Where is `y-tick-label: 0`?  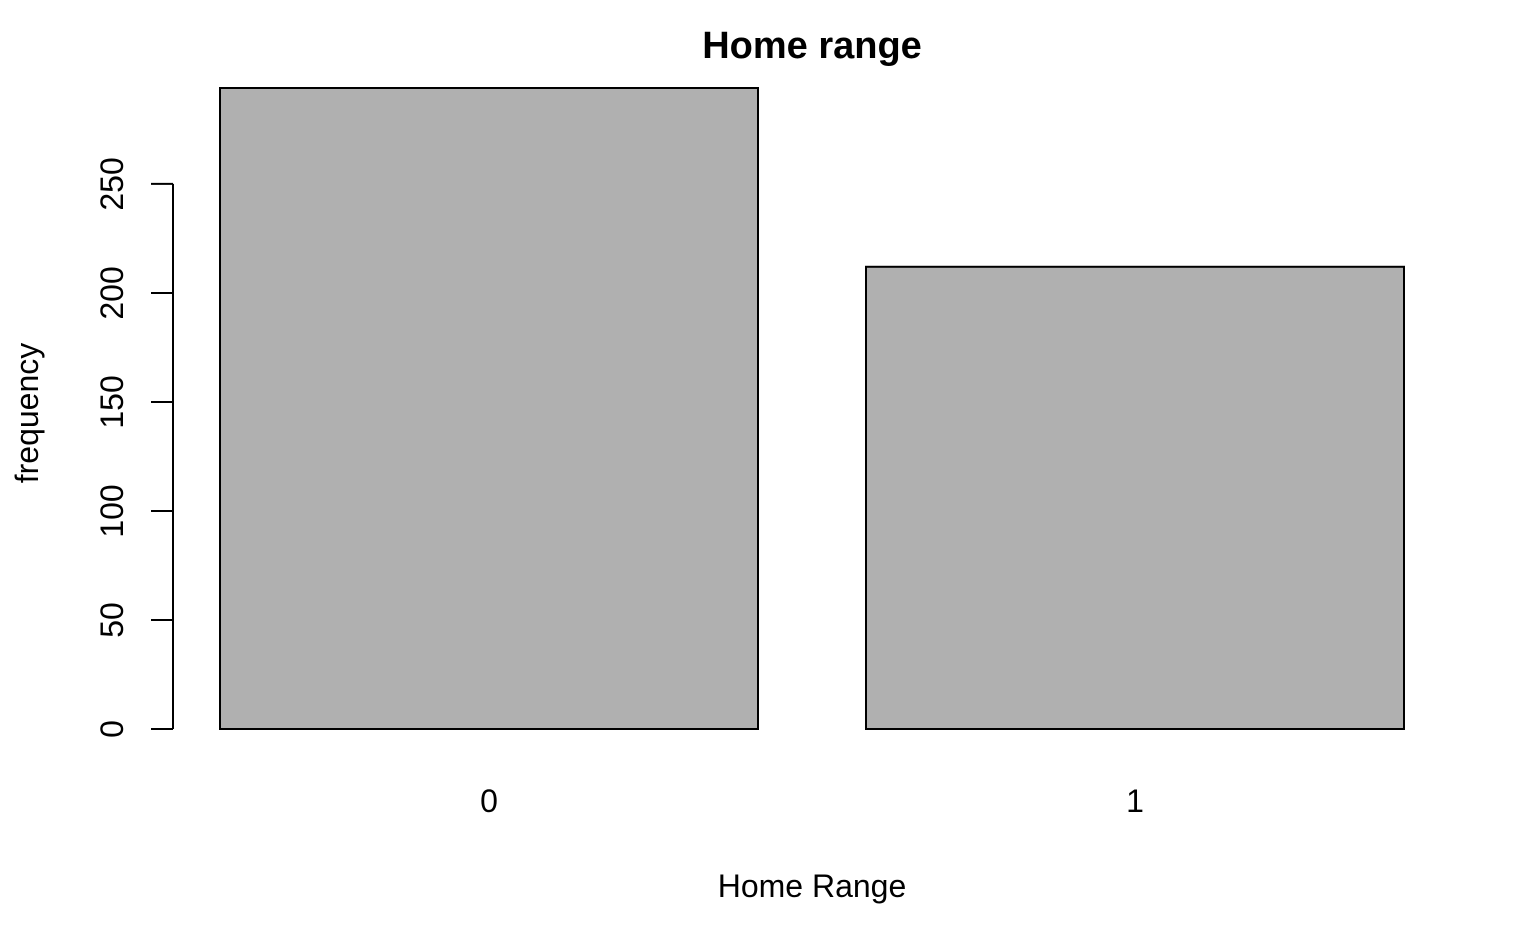 y-tick-label: 0 is located at coordinates (112, 729).